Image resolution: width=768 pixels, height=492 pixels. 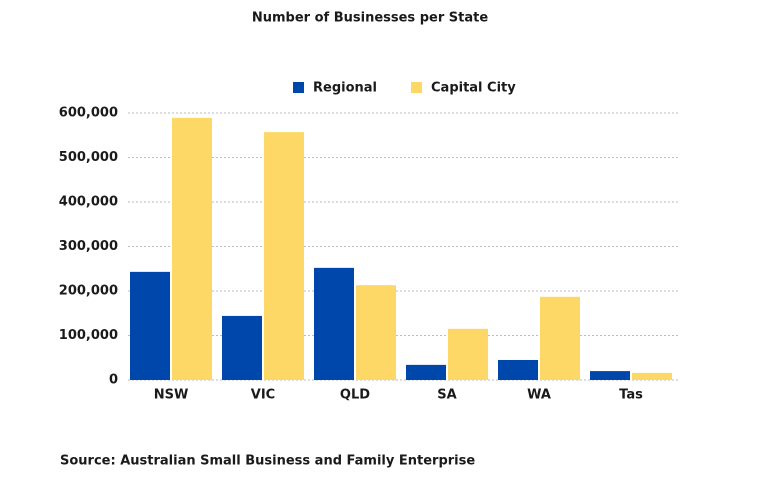 I want to click on y-tick-label: 400,000, so click(x=88, y=202).